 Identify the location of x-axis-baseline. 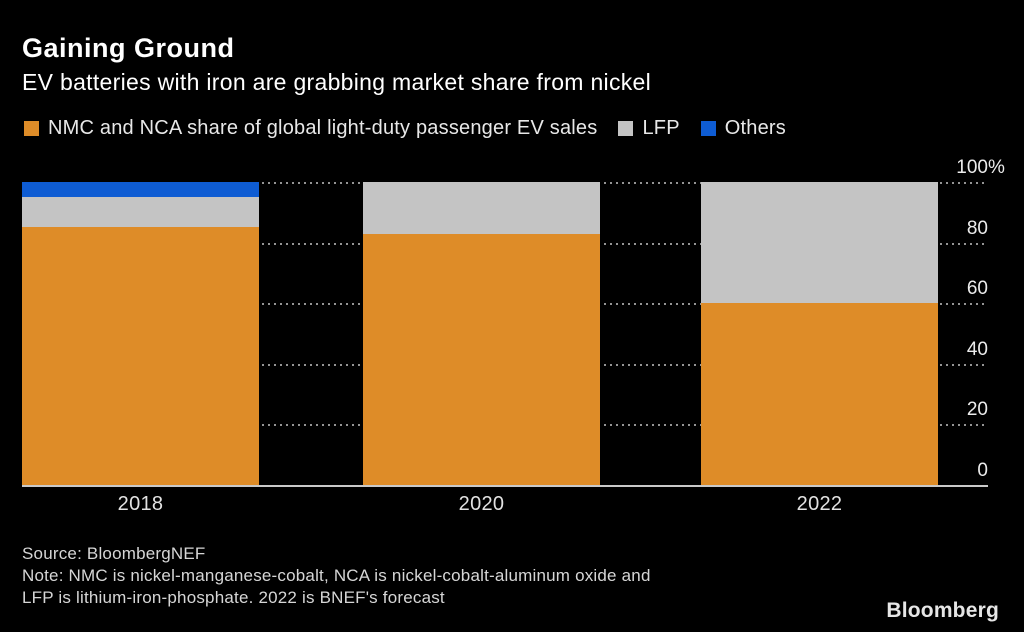
(505, 486).